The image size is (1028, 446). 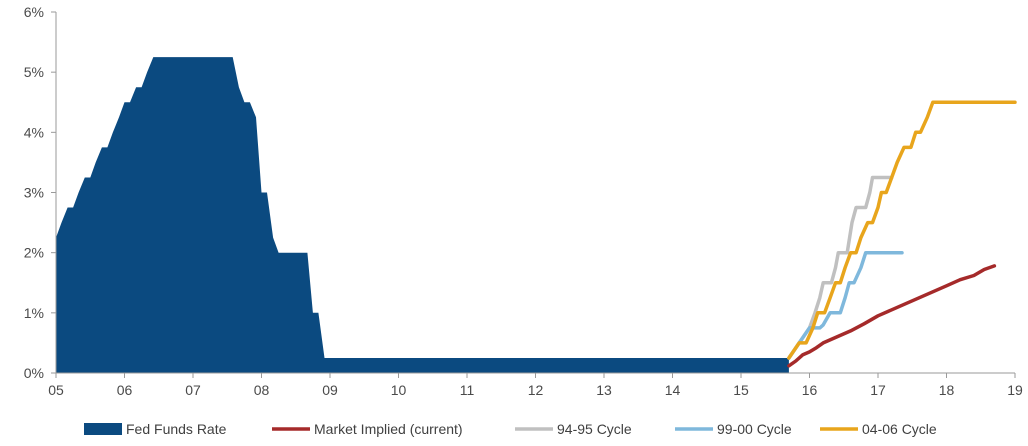 I want to click on x-tick-label: 11, so click(x=467, y=390).